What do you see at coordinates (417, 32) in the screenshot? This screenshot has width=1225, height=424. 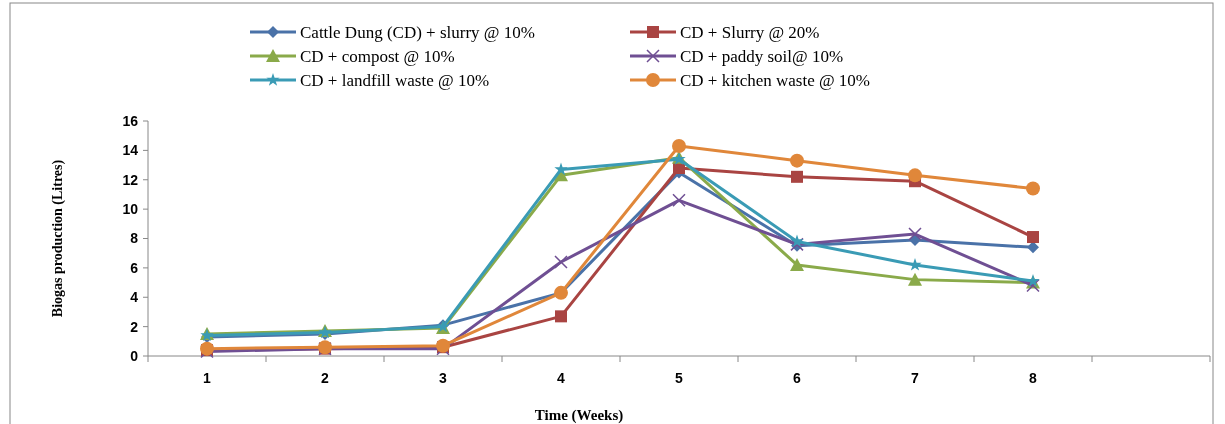 I see `legend-label: Cattle Dung (CD) + slurry @ 10%` at bounding box center [417, 32].